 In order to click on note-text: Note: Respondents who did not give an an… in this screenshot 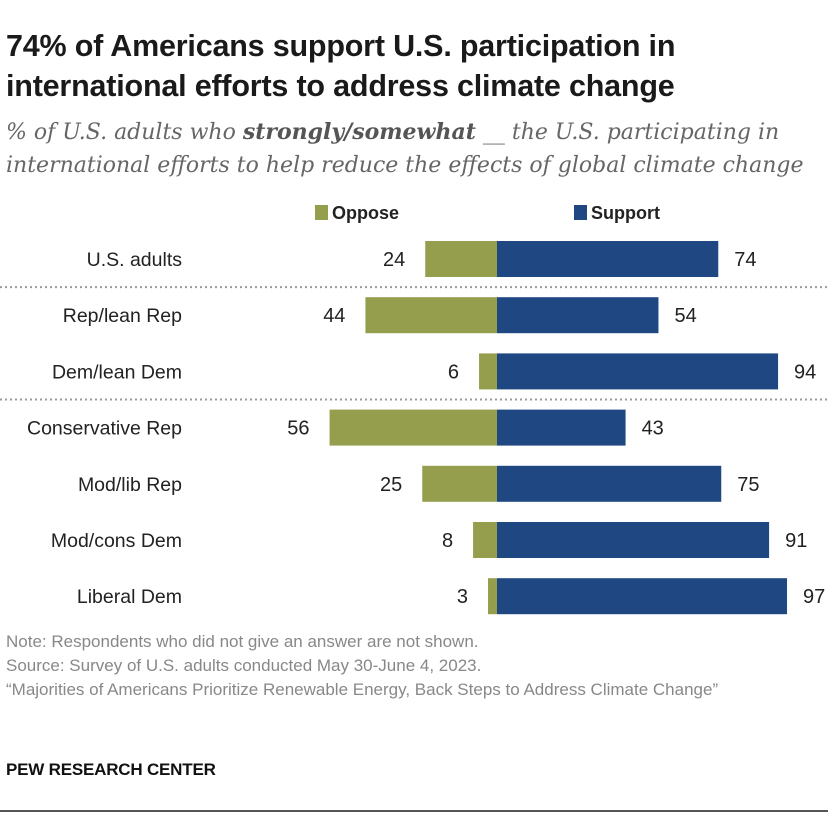, I will do `click(242, 641)`.